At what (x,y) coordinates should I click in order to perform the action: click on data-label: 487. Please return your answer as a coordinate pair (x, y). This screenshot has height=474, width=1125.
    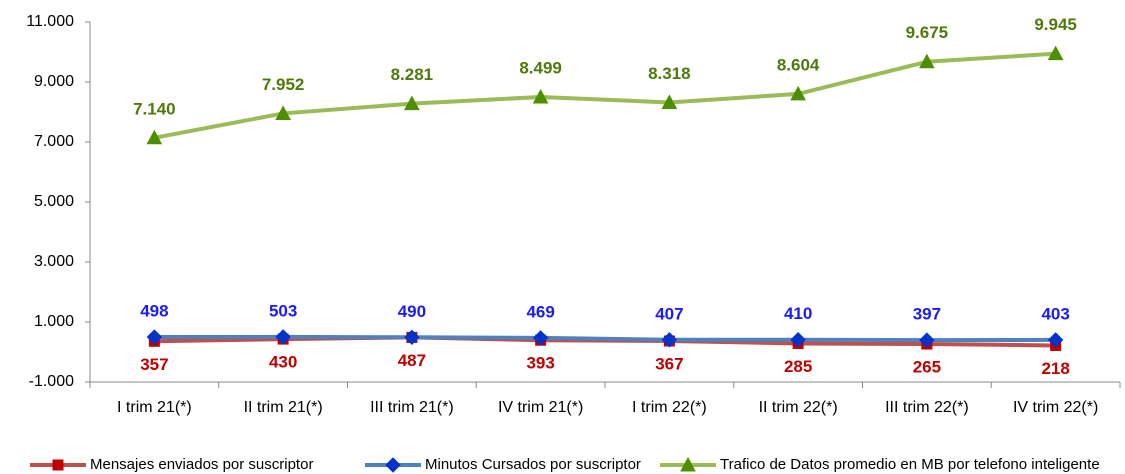
    Looking at the image, I should click on (412, 360).